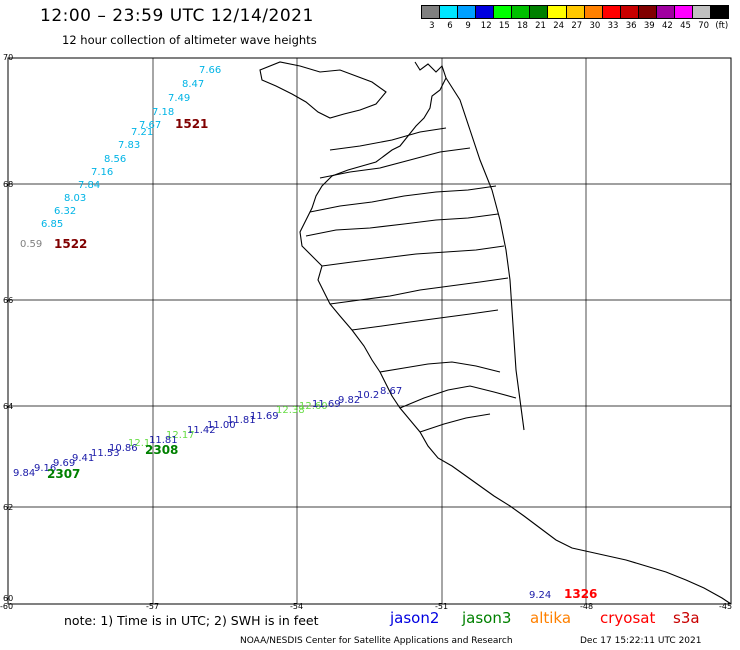 The width and height of the screenshot is (740, 650). What do you see at coordinates (142, 132) in the screenshot?
I see `wave-height-label: 7.21` at bounding box center [142, 132].